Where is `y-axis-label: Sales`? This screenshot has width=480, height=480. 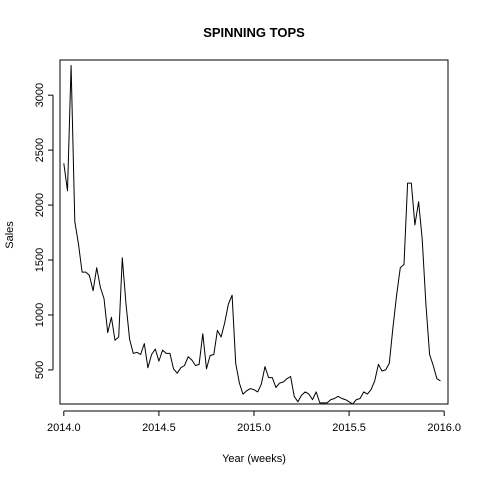
y-axis-label: Sales is located at coordinates (10, 235).